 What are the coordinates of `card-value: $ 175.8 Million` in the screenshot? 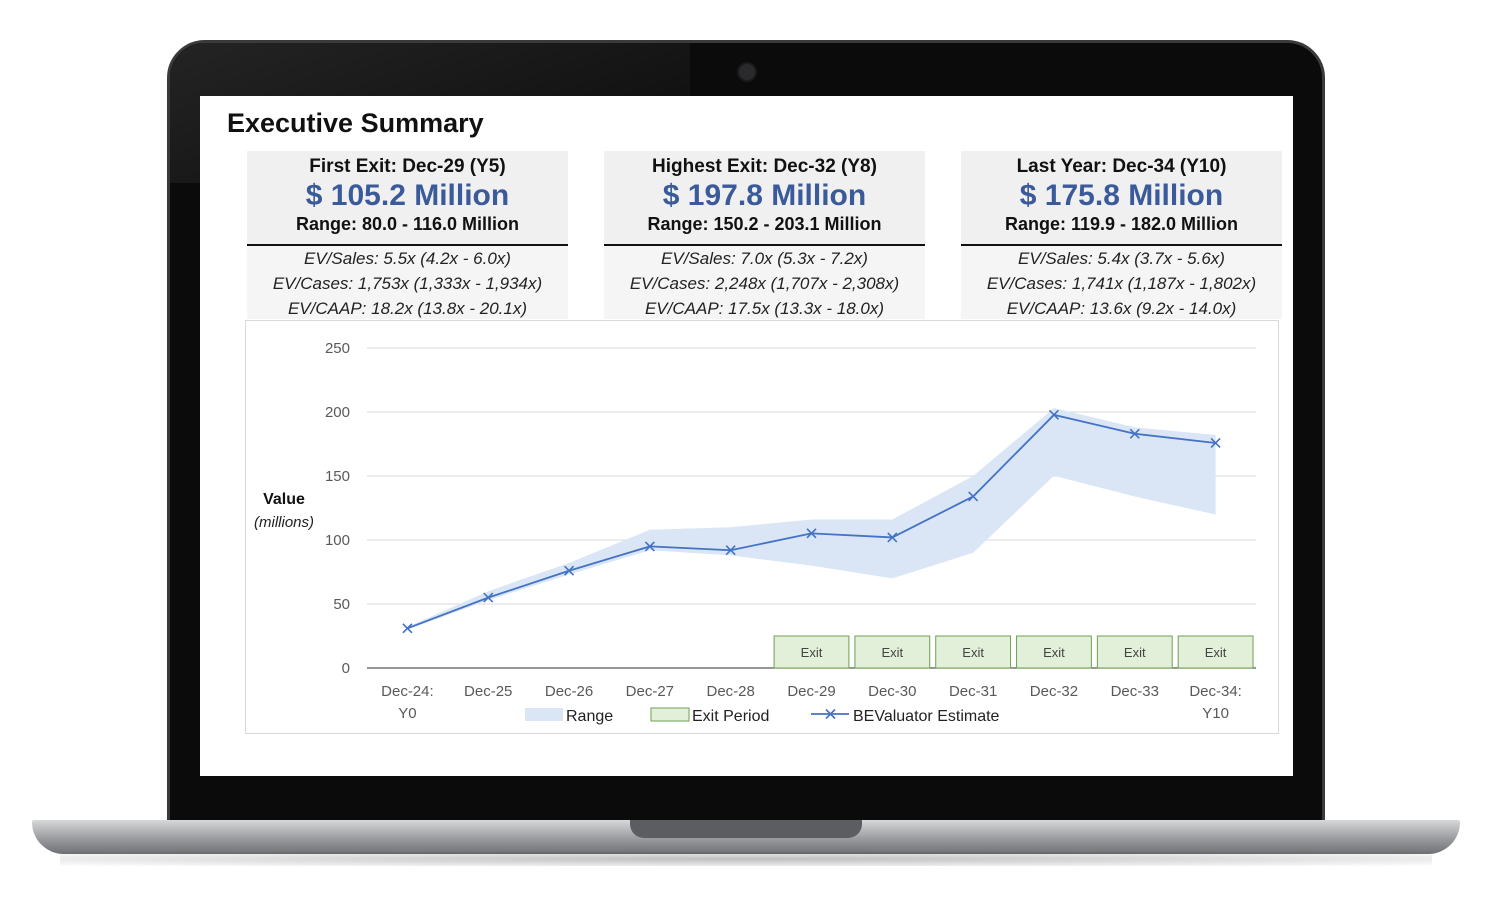 It's located at (1121, 195).